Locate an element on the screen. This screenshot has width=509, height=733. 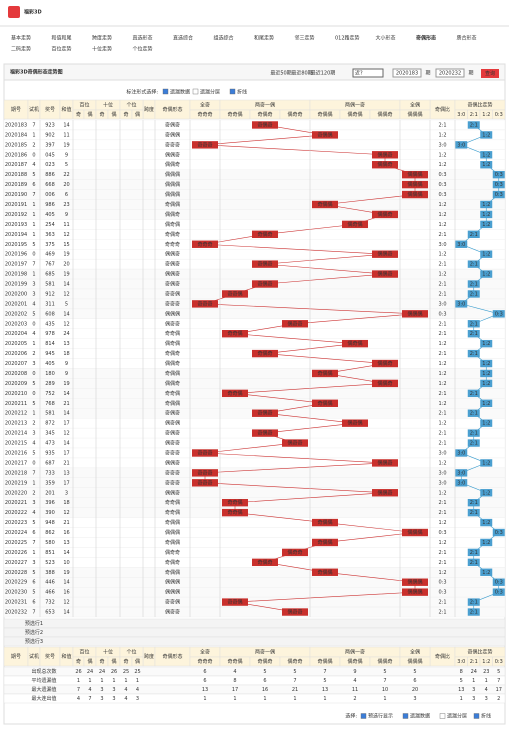
nav-link: 组选综合 is located at coordinates (224, 38).